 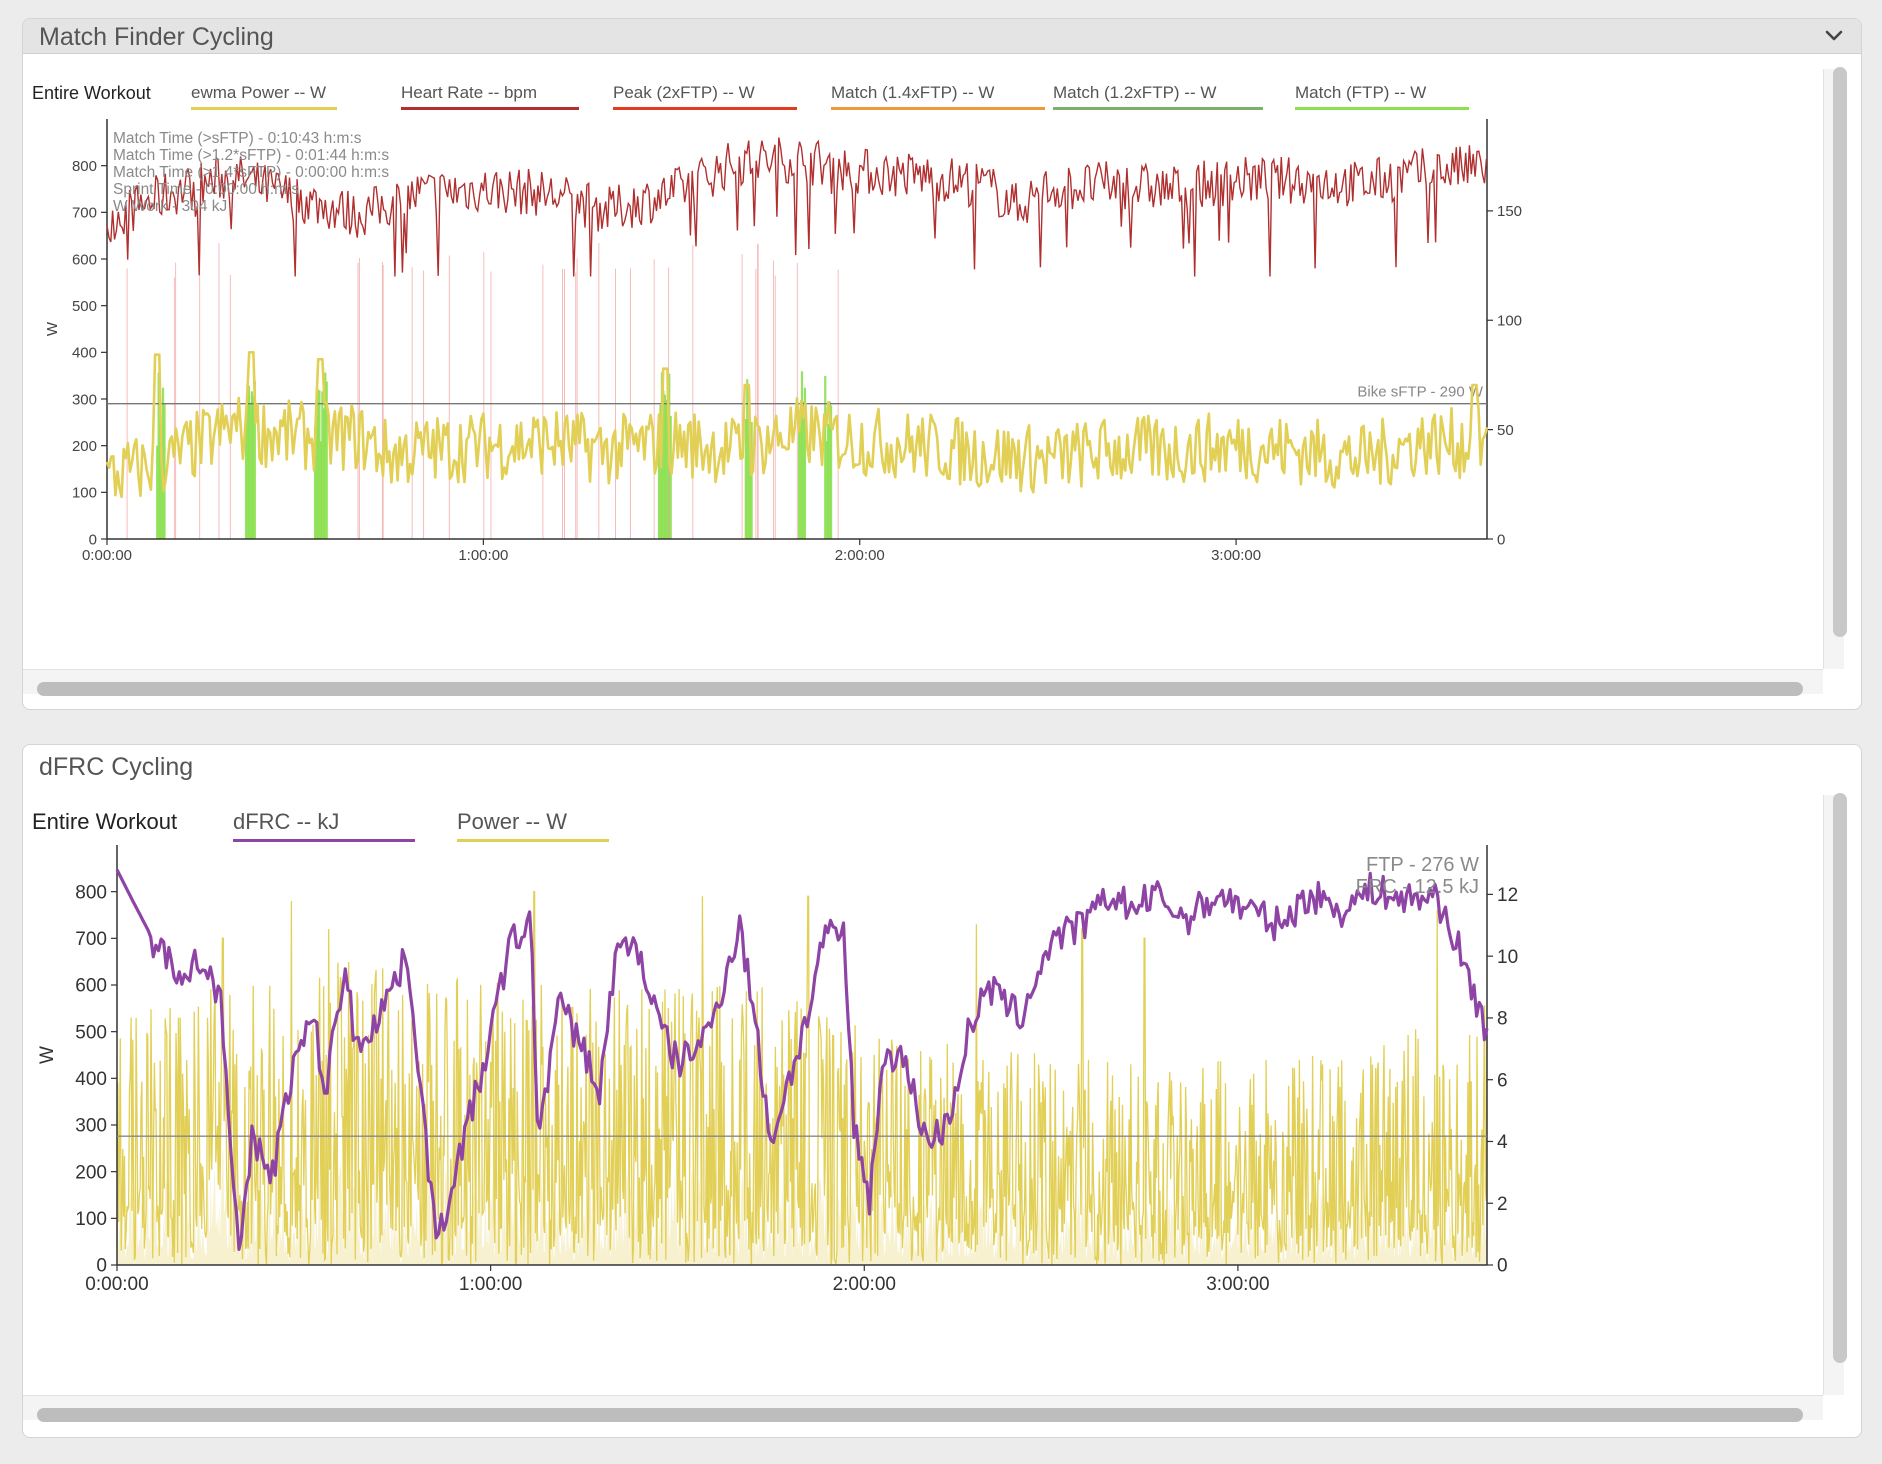 What do you see at coordinates (1502, 1080) in the screenshot?
I see `y2-tick-label: 6` at bounding box center [1502, 1080].